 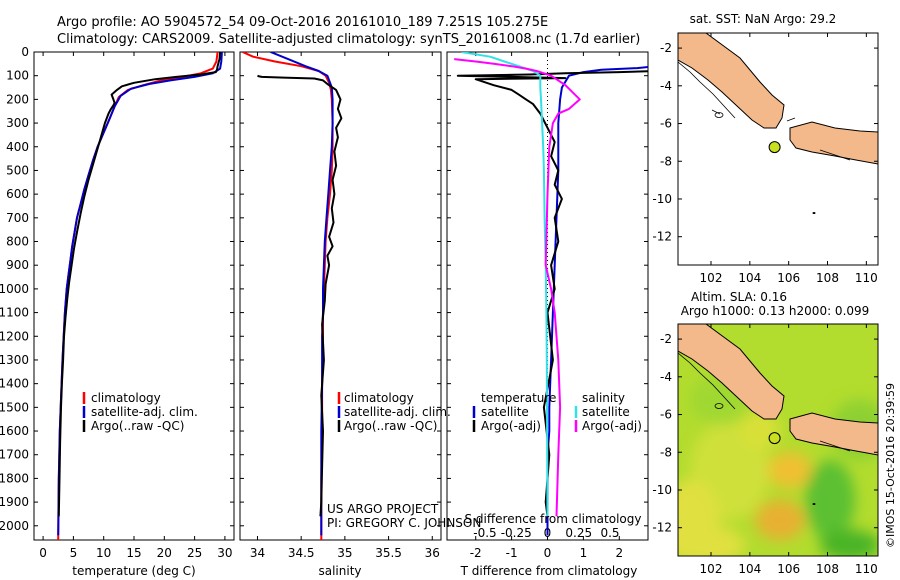 I want to click on x-tick-label: 30, so click(x=224, y=553).